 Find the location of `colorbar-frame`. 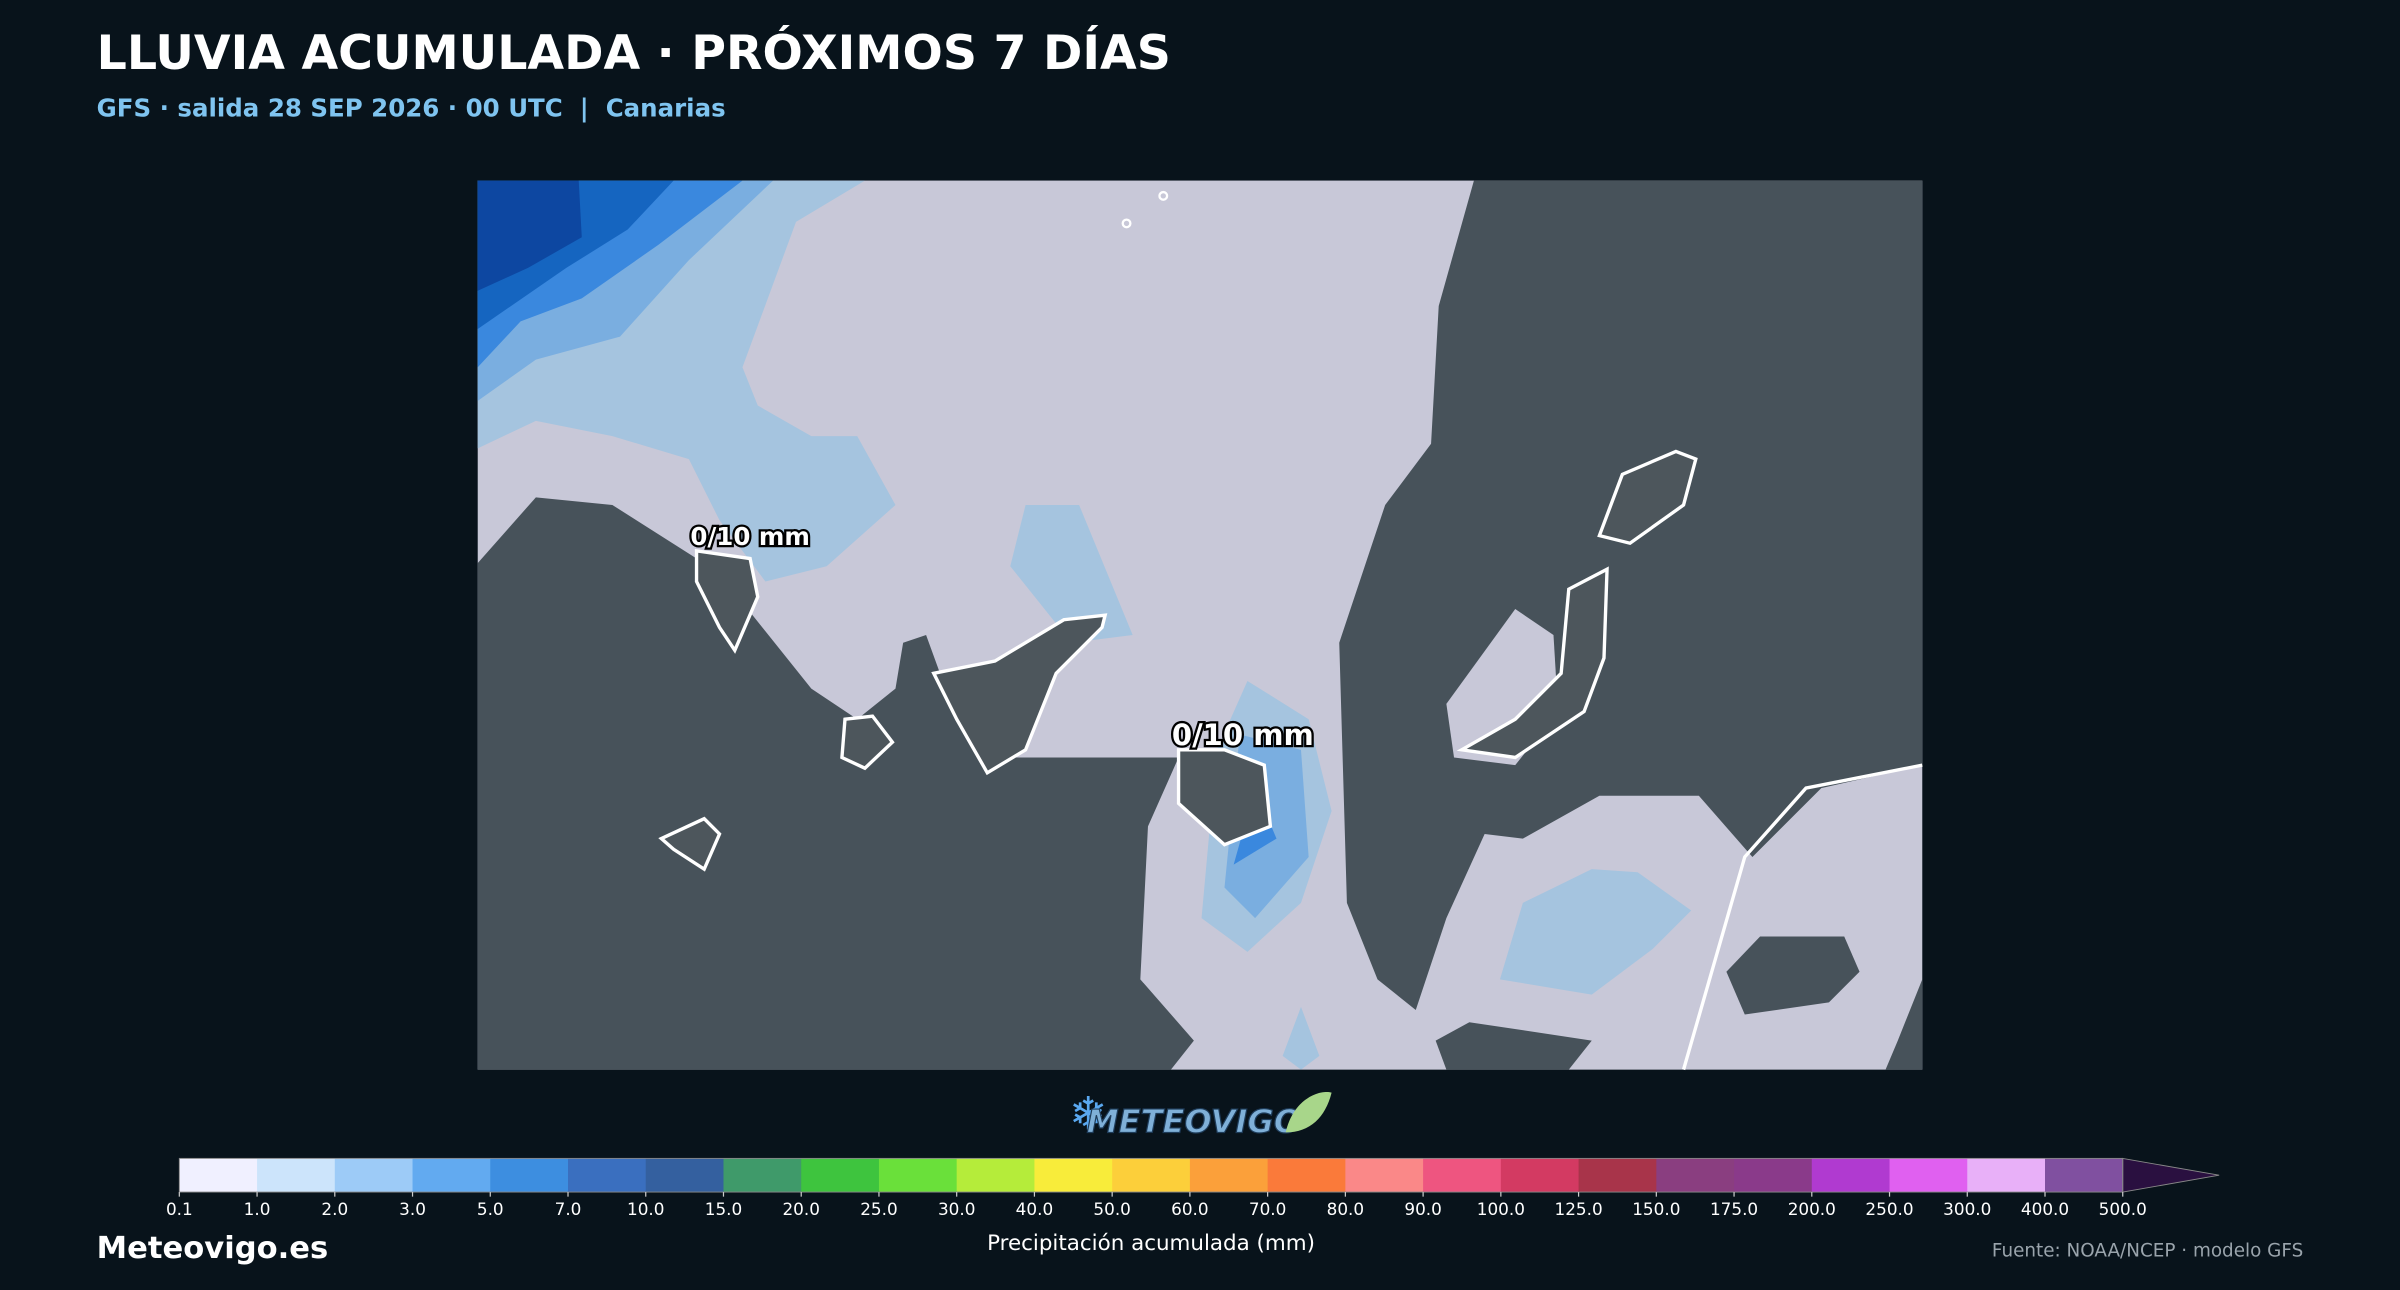

colorbar-frame is located at coordinates (1151, 1175).